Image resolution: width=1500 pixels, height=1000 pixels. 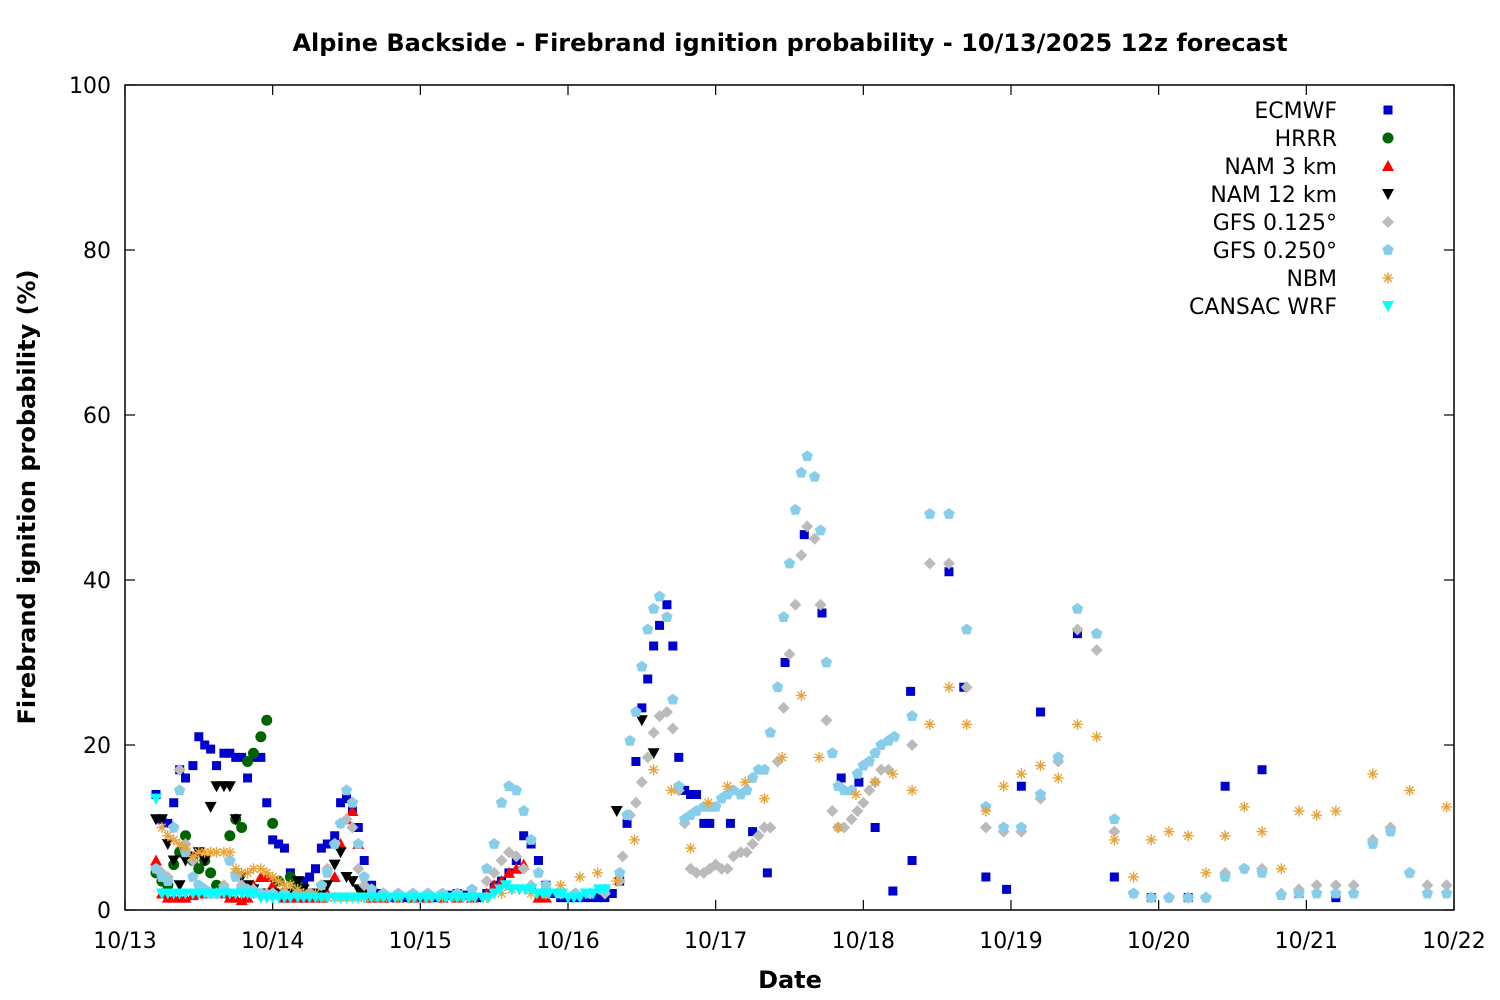 I want to click on y-tick-label: 60, so click(x=97, y=416).